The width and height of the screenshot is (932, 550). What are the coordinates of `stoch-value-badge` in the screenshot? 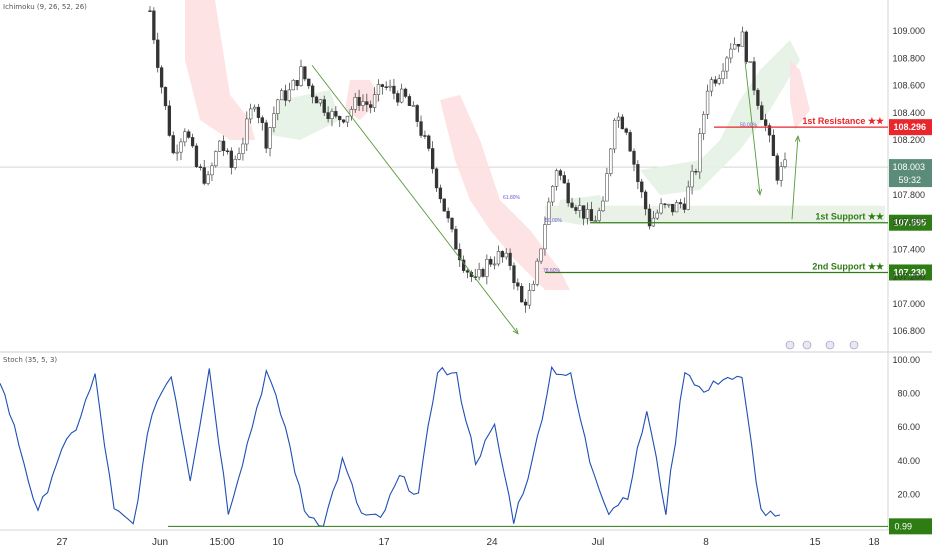 It's located at (910, 526).